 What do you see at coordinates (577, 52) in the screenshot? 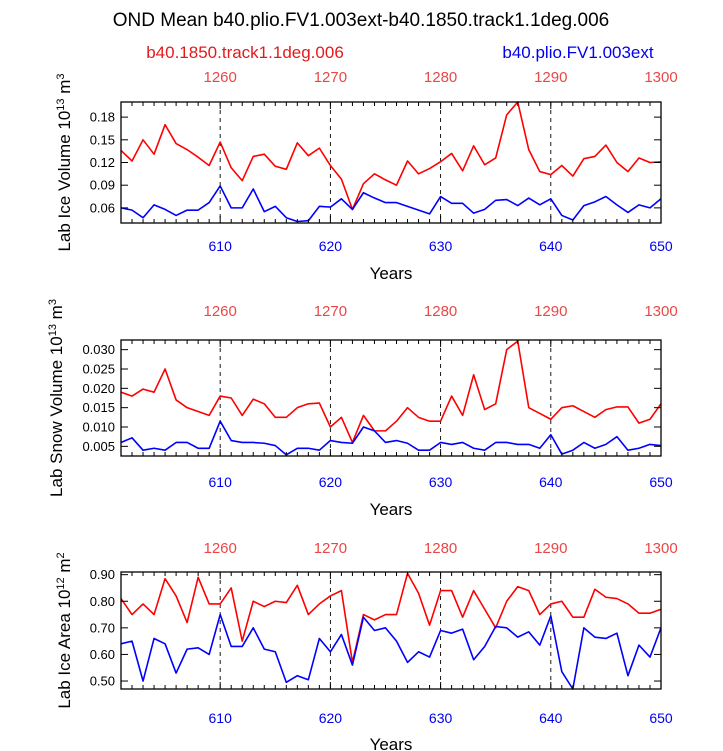
I see `legend-blue-label: b40.plio.FV1.003ext` at bounding box center [577, 52].